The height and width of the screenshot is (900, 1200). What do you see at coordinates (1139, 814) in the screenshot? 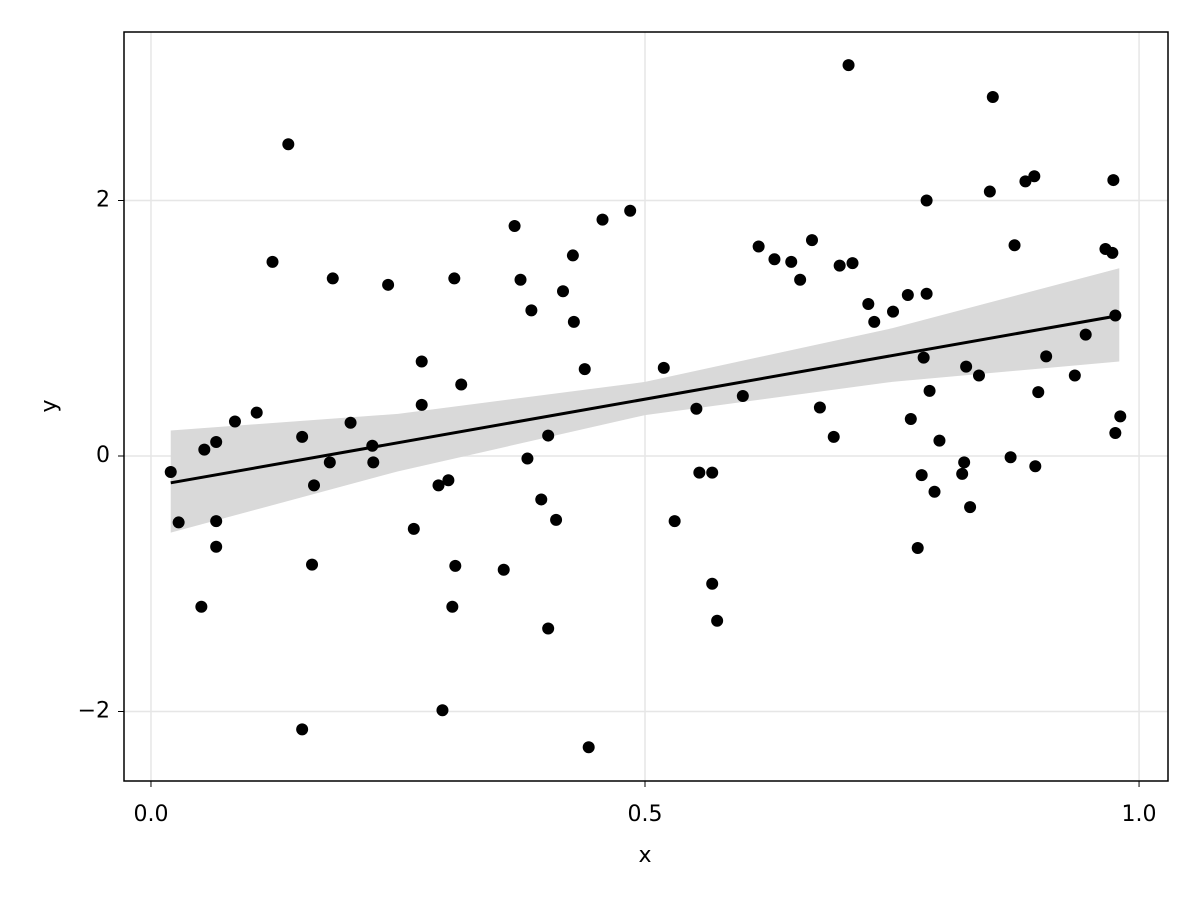
I see `x-tick-label: 1.0` at bounding box center [1139, 814].